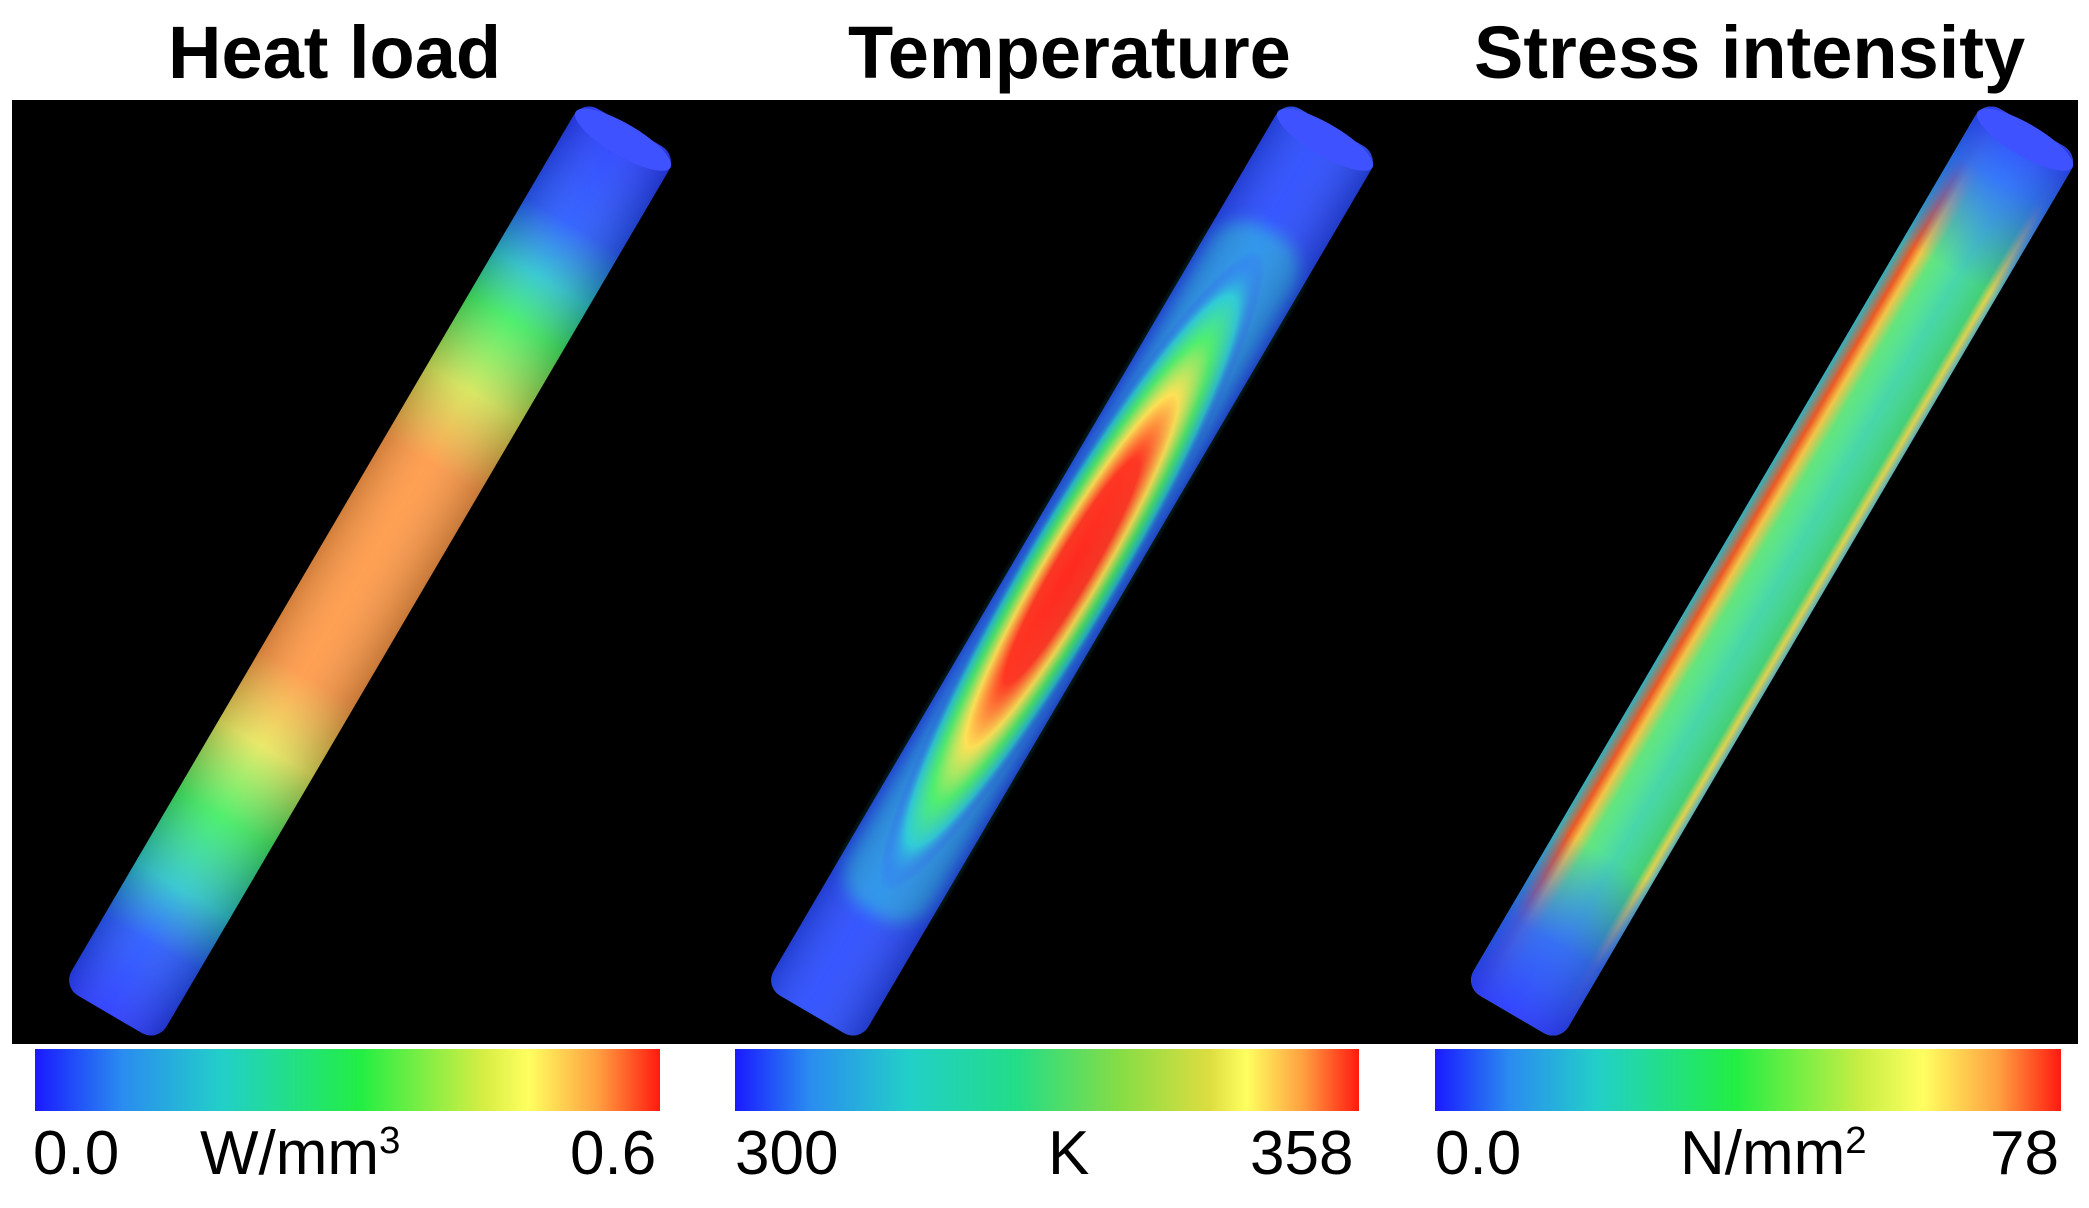 The height and width of the screenshot is (1208, 2089). Describe the element at coordinates (76, 1153) in the screenshot. I see `heat-load-min-label: 0.0` at that location.